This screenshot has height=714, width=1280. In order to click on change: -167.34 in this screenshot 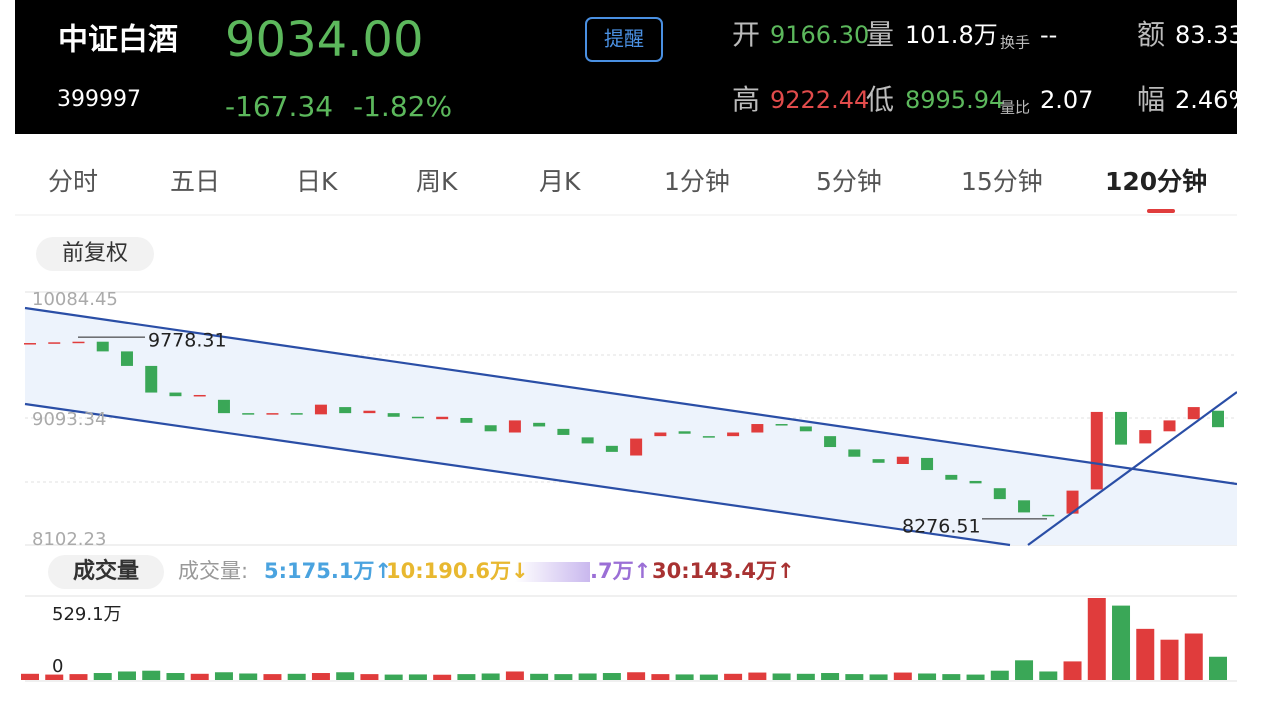, I will do `click(279, 106)`.